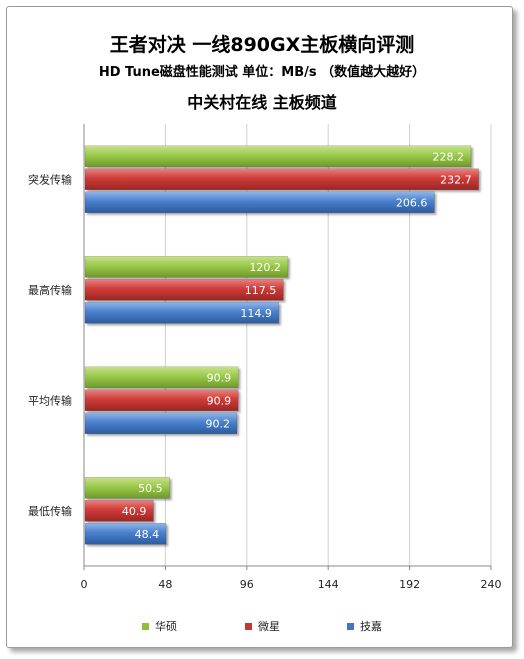  What do you see at coordinates (328, 584) in the screenshot?
I see `x-tick-label: 144` at bounding box center [328, 584].